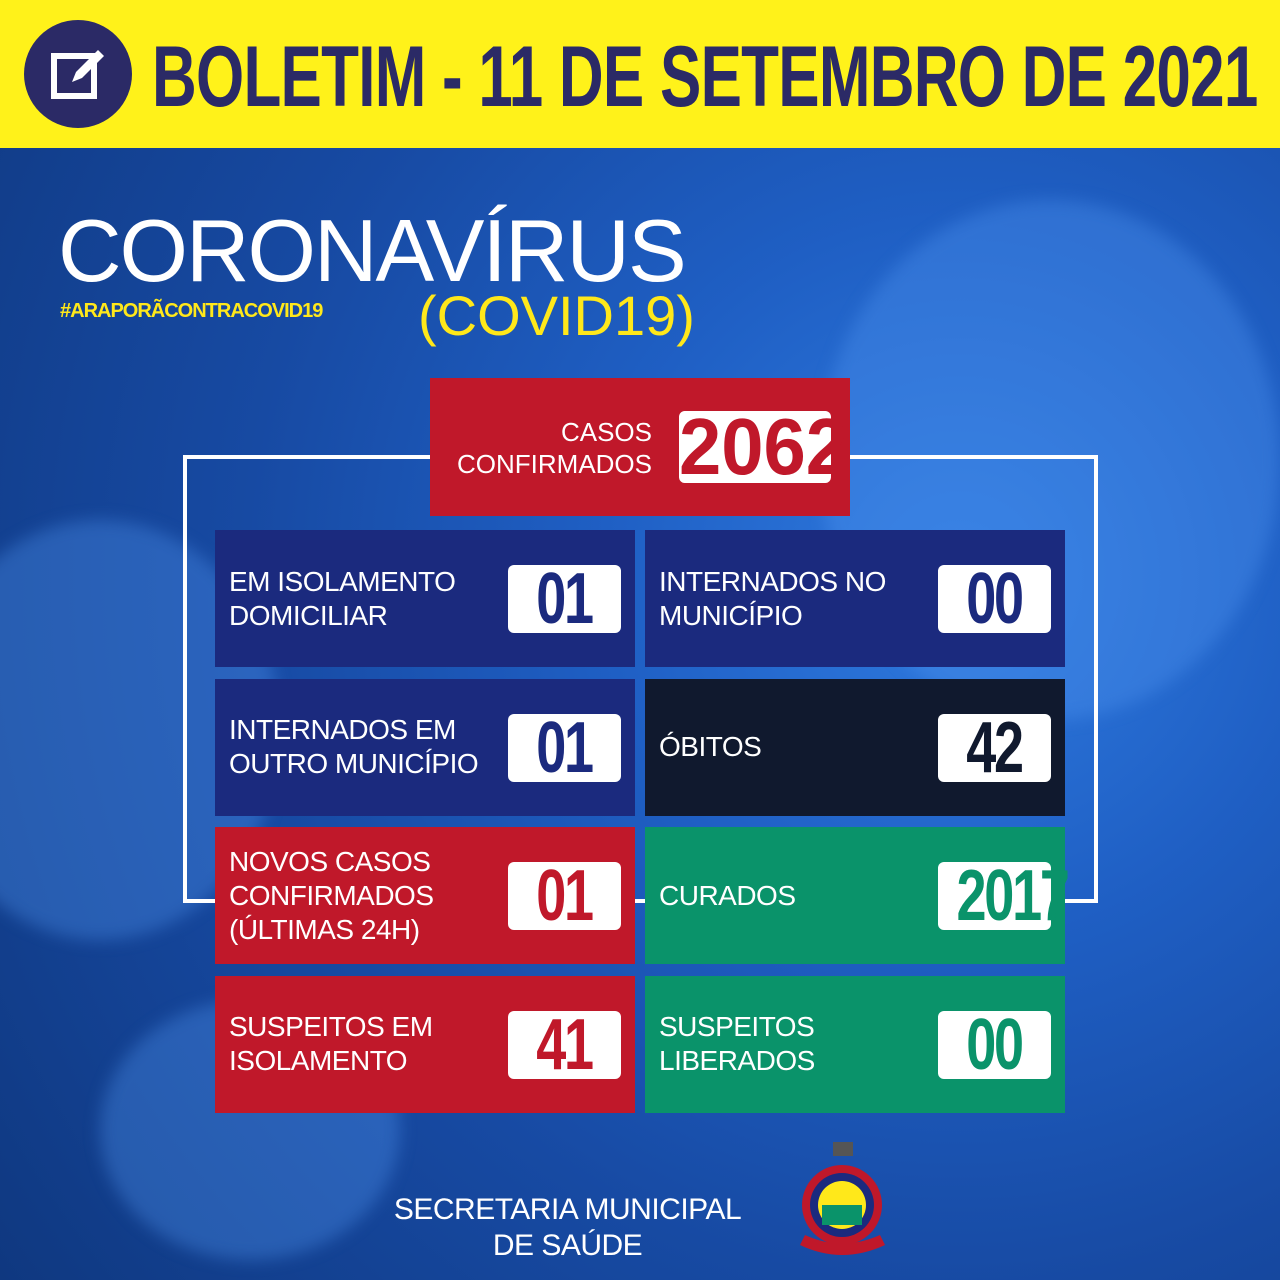 Image resolution: width=1280 pixels, height=1280 pixels. What do you see at coordinates (727, 895) in the screenshot?
I see `card-label: CURADOS` at bounding box center [727, 895].